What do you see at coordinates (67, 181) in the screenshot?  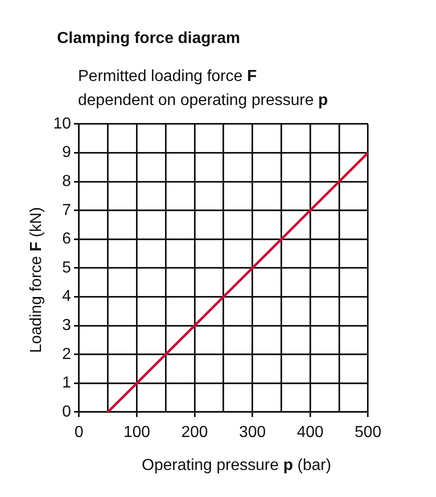 I see `y-tick-label: 8` at bounding box center [67, 181].